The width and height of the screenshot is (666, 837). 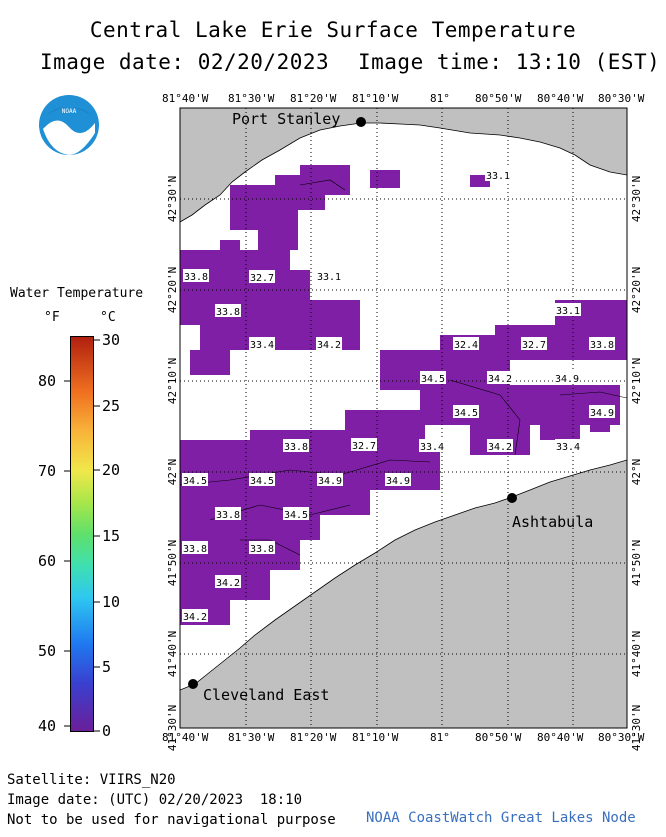 What do you see at coordinates (403, 165) in the screenshot?
I see `land-north` at bounding box center [403, 165].